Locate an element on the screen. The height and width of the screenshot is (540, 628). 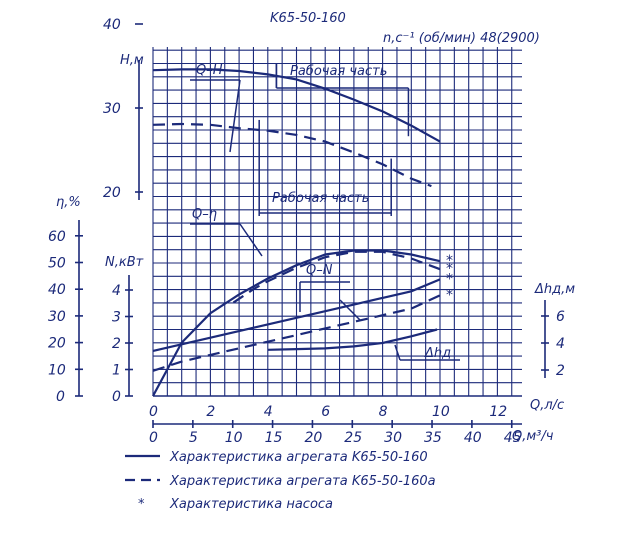
label-q-n: Q–N is located at coordinates (319, 270).